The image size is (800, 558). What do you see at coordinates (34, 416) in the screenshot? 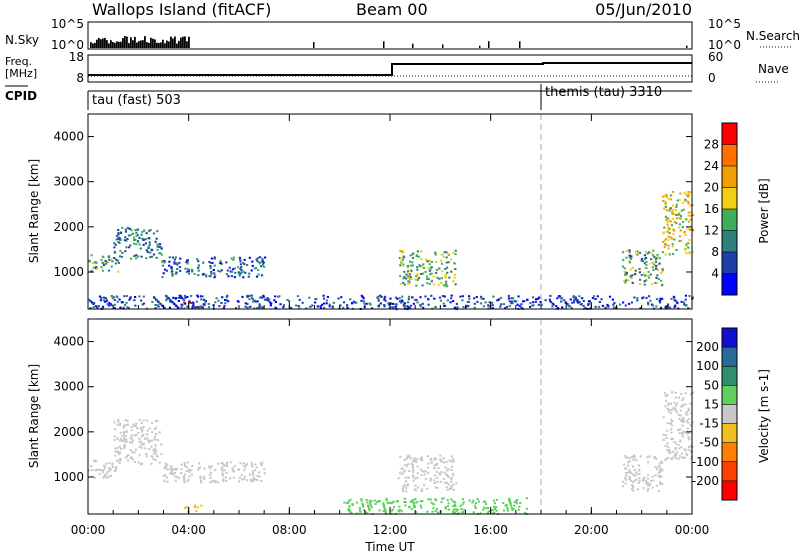
I see `velocity-ylabel: Slant Range [km]` at bounding box center [34, 416].